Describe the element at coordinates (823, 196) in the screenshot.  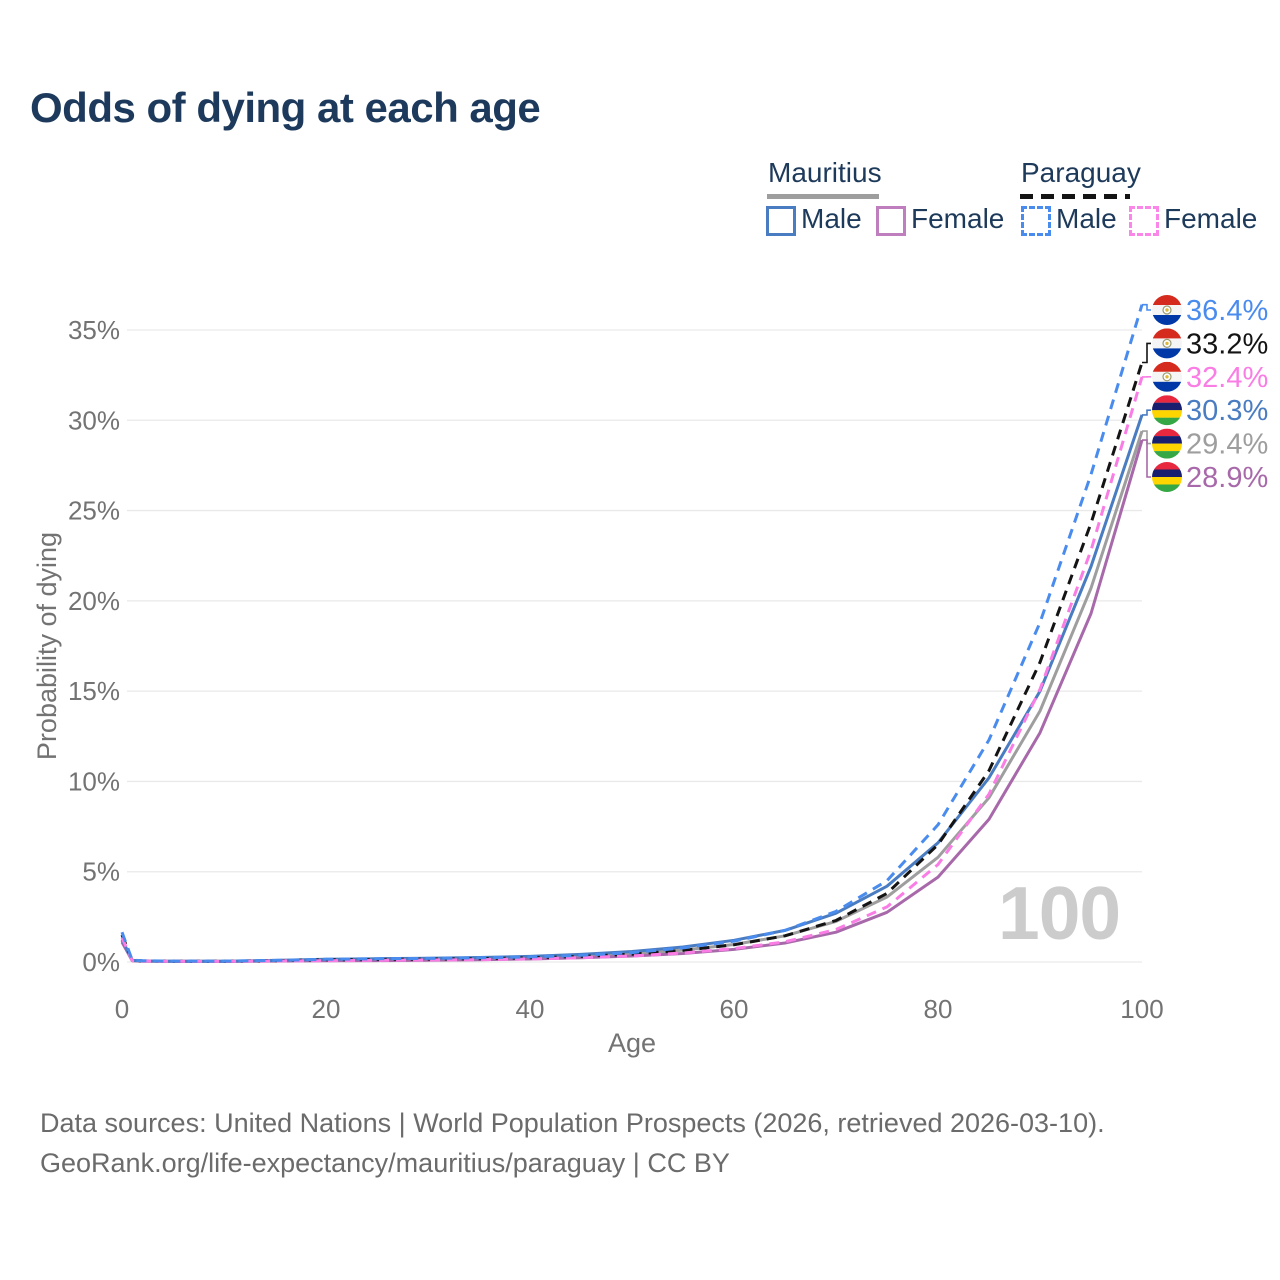
I see `mauritius-solid-line-swatch` at that location.